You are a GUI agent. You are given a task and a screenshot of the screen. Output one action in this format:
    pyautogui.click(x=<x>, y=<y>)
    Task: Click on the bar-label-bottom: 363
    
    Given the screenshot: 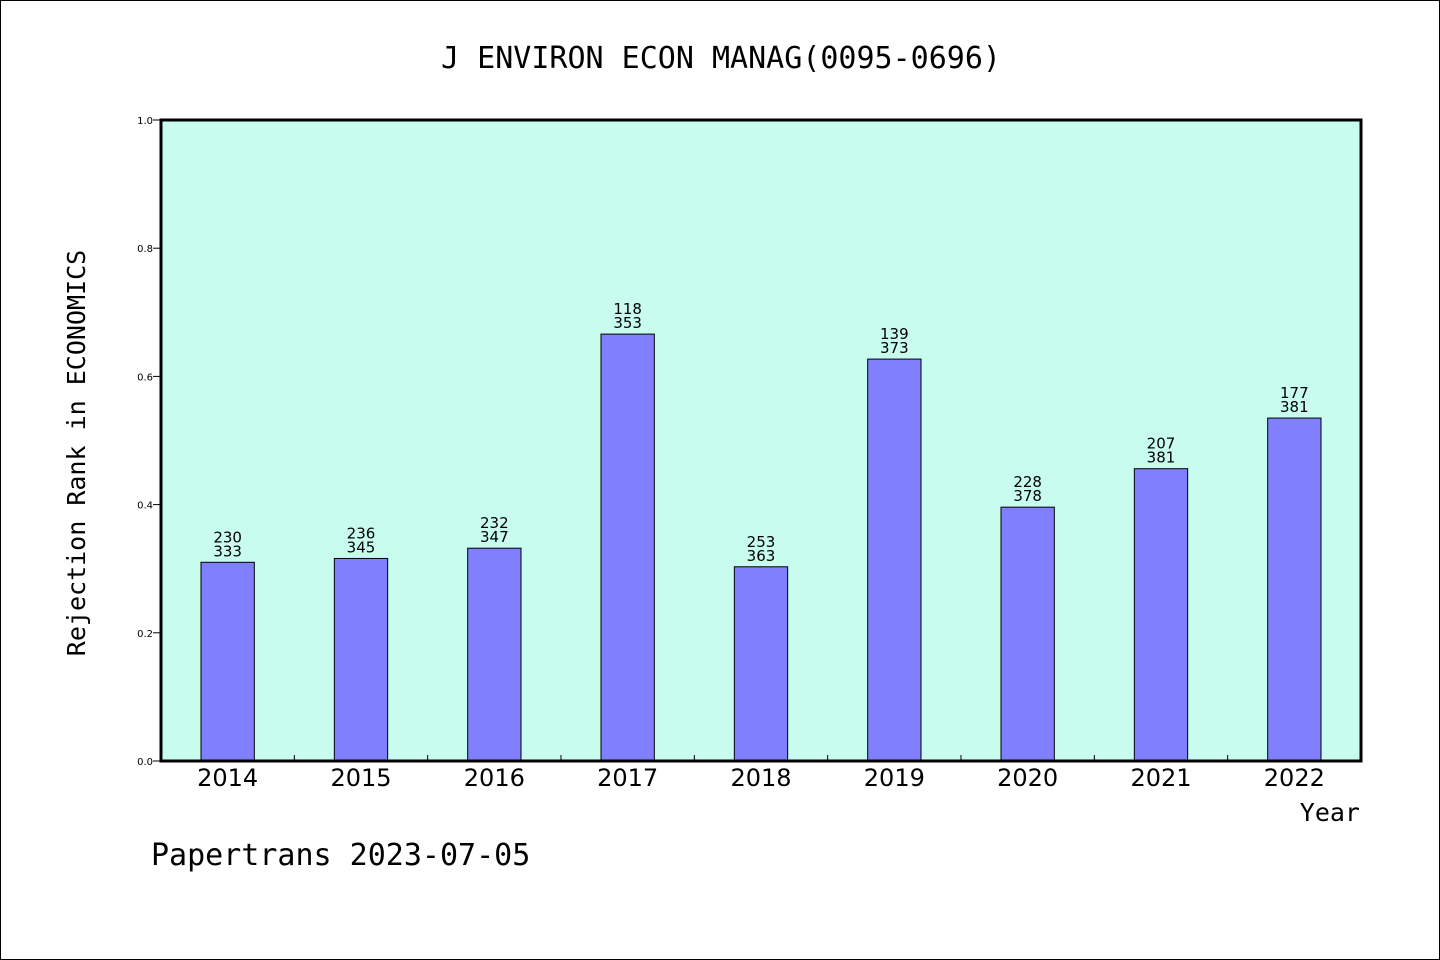 What is the action you would take?
    pyautogui.click(x=761, y=556)
    